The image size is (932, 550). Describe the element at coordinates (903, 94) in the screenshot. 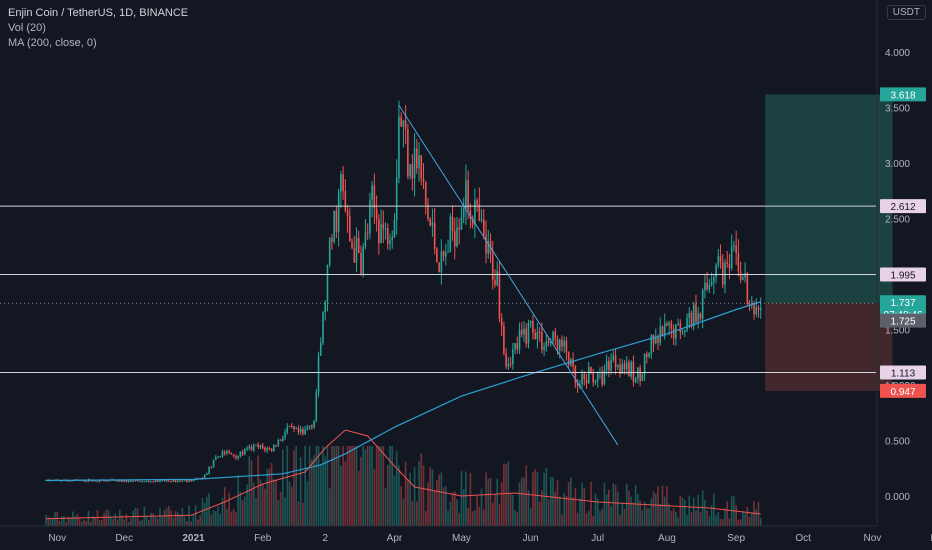

I see `target-price-tag-bg` at that location.